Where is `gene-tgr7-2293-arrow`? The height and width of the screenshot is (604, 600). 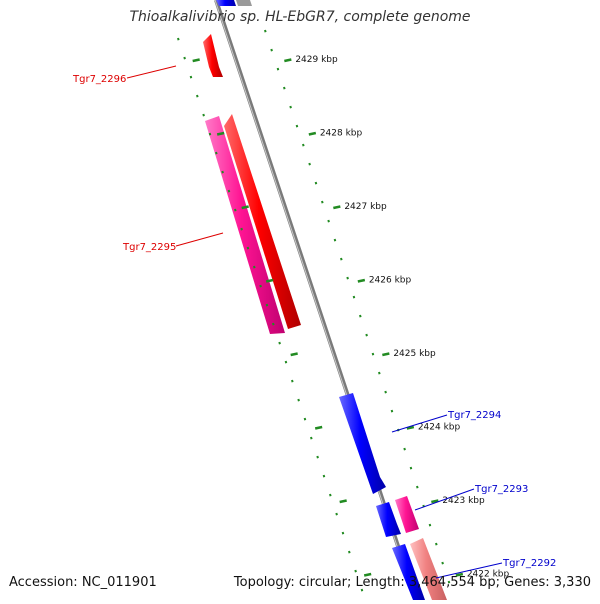
gene-tgr7-2293-arrow is located at coordinates (388, 519).